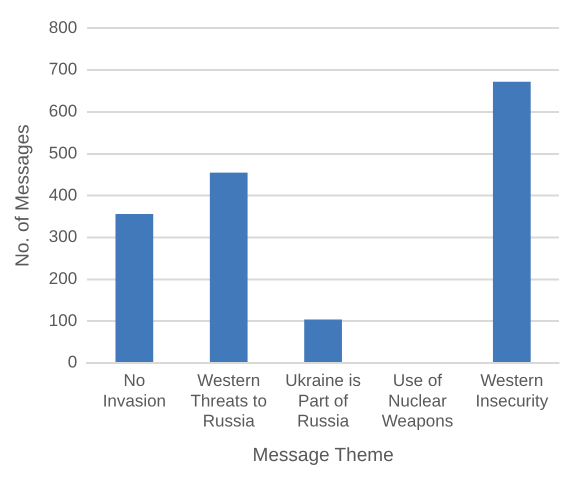  I want to click on y-tick-label: 0, so click(73, 362).